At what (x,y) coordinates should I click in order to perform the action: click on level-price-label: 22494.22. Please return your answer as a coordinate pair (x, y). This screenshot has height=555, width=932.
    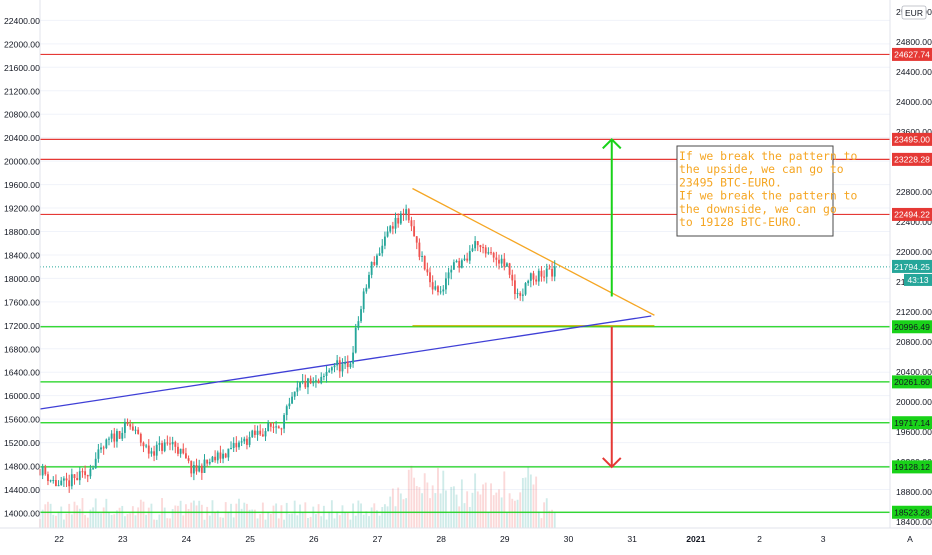
    Looking at the image, I should click on (912, 215).